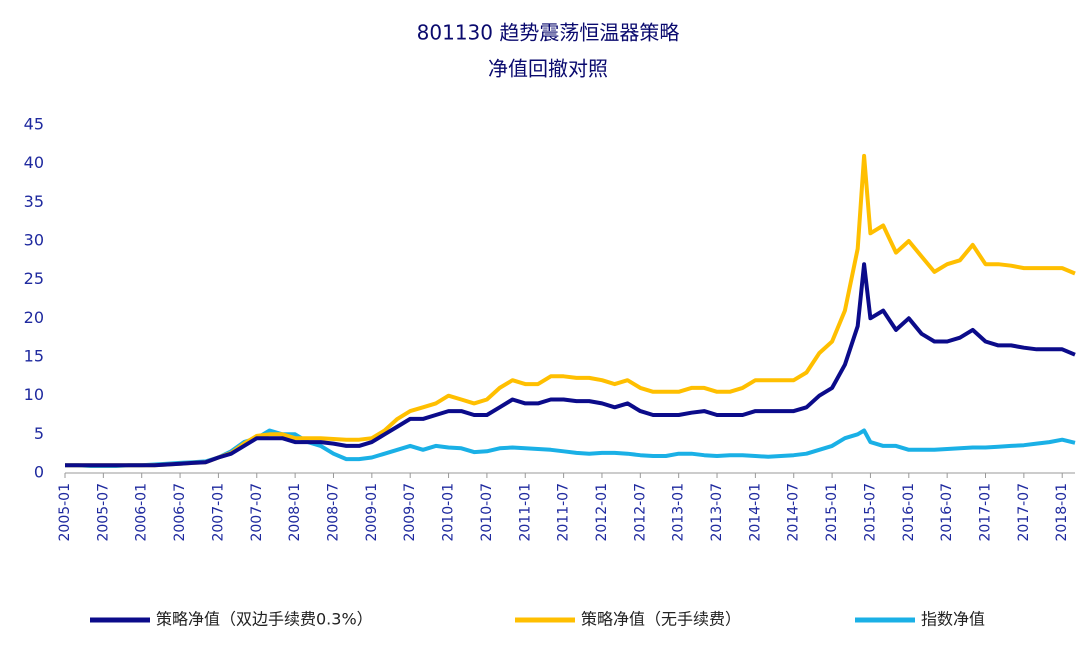 The width and height of the screenshot is (1080, 645). I want to click on x-tick-label: 2013-07, so click(717, 512).